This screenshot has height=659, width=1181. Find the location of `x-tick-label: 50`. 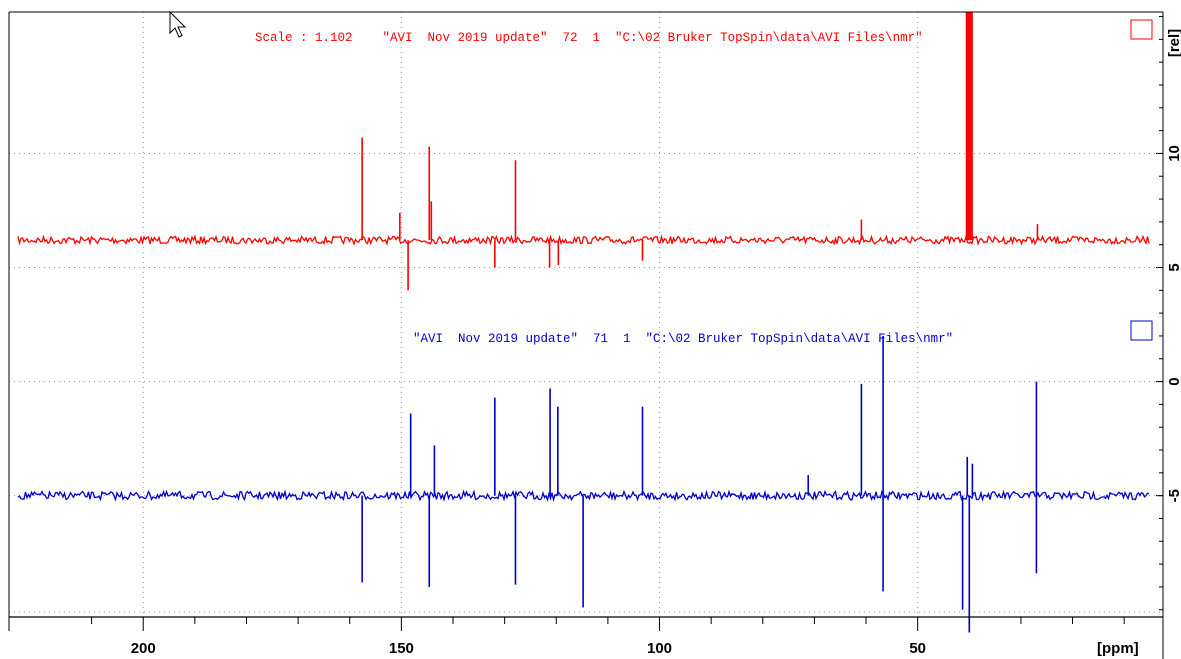

x-tick-label: 50 is located at coordinates (917, 648).